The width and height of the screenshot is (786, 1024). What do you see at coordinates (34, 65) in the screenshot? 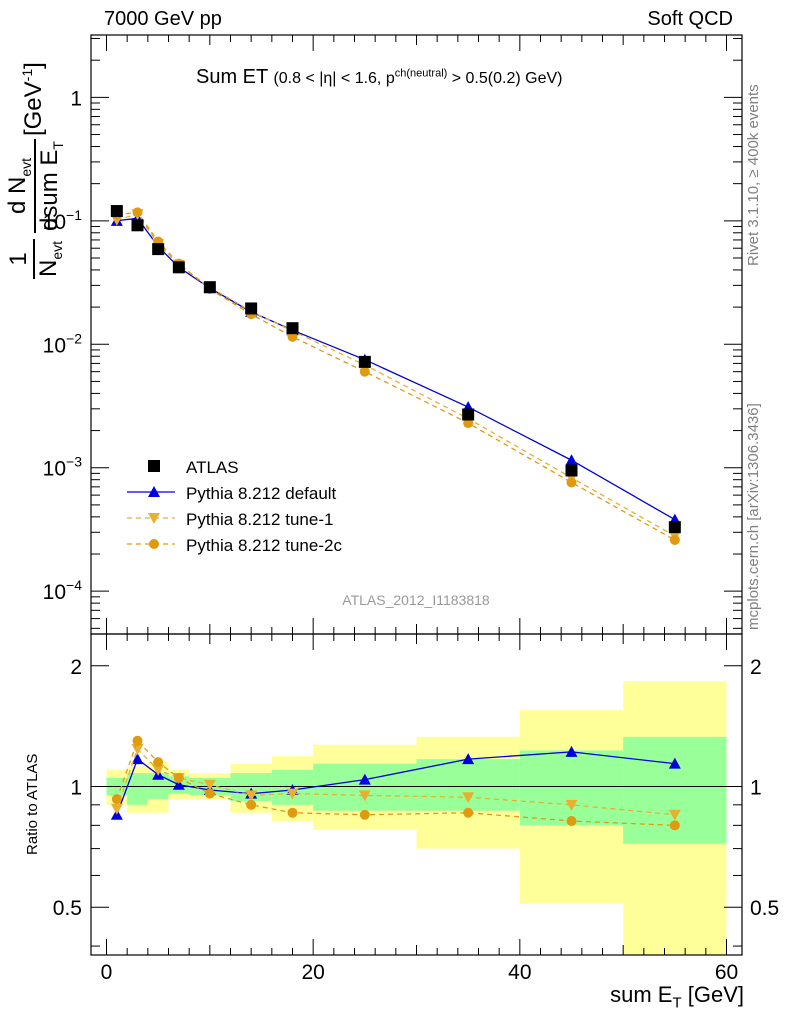
I see `y-unit-end: ]` at bounding box center [34, 65].